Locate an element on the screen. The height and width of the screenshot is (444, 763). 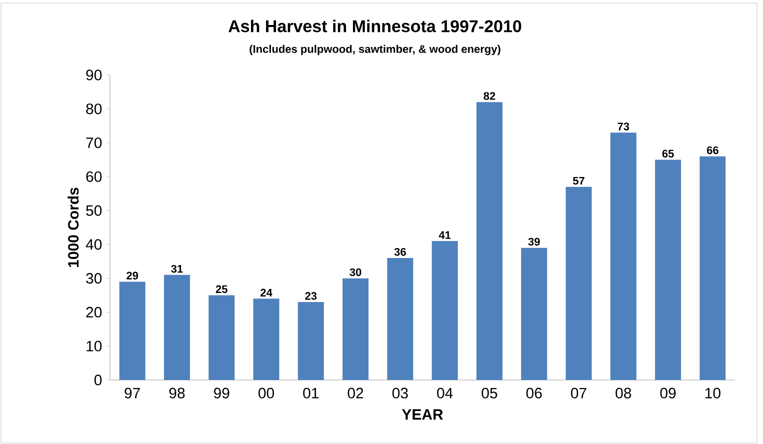
data-label: 36 is located at coordinates (400, 252).